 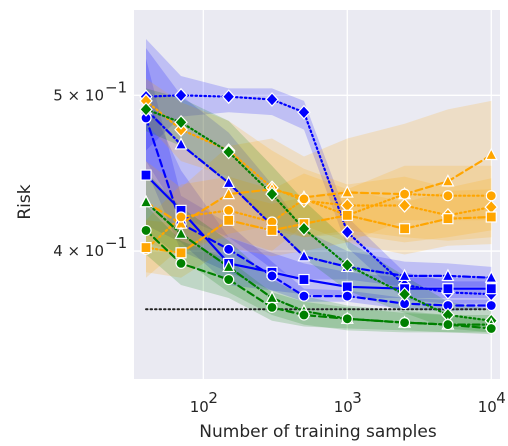 What do you see at coordinates (357, 398) in the screenshot?
I see `x-tick-exponent: 3` at bounding box center [357, 398].